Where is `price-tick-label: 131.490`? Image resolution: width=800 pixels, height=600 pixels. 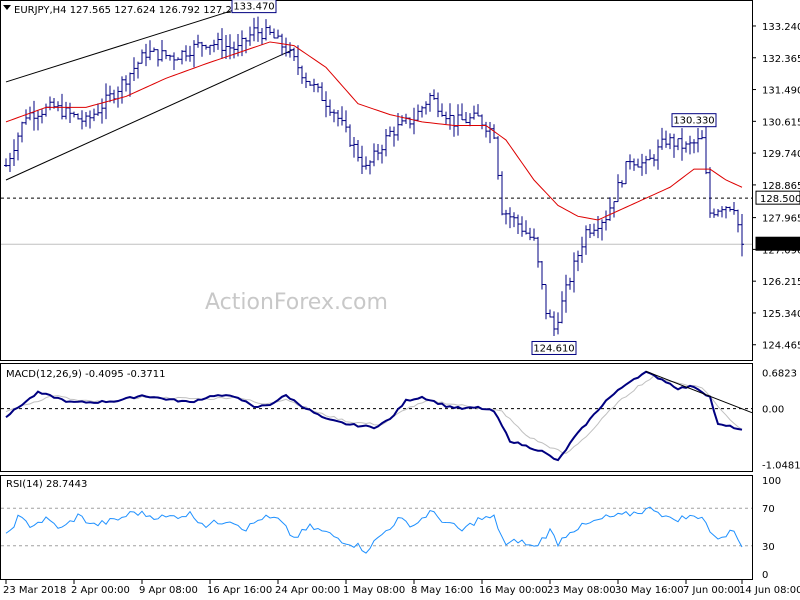
price-tick-label: 131.490 is located at coordinates (781, 91).